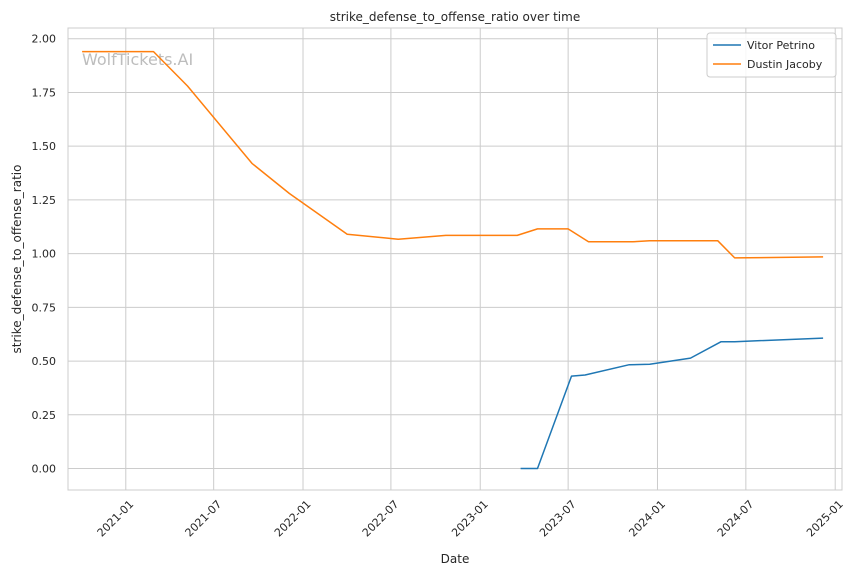  I want to click on y-tick-label: 2.00, so click(44, 39).